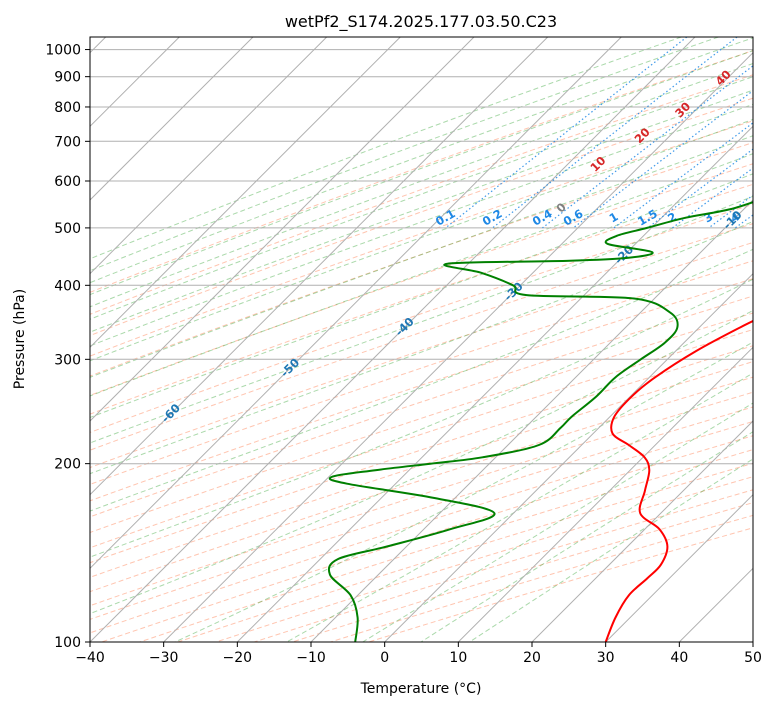 This screenshot has width=775, height=708. I want to click on y-tick-label: 500, so click(67, 229).